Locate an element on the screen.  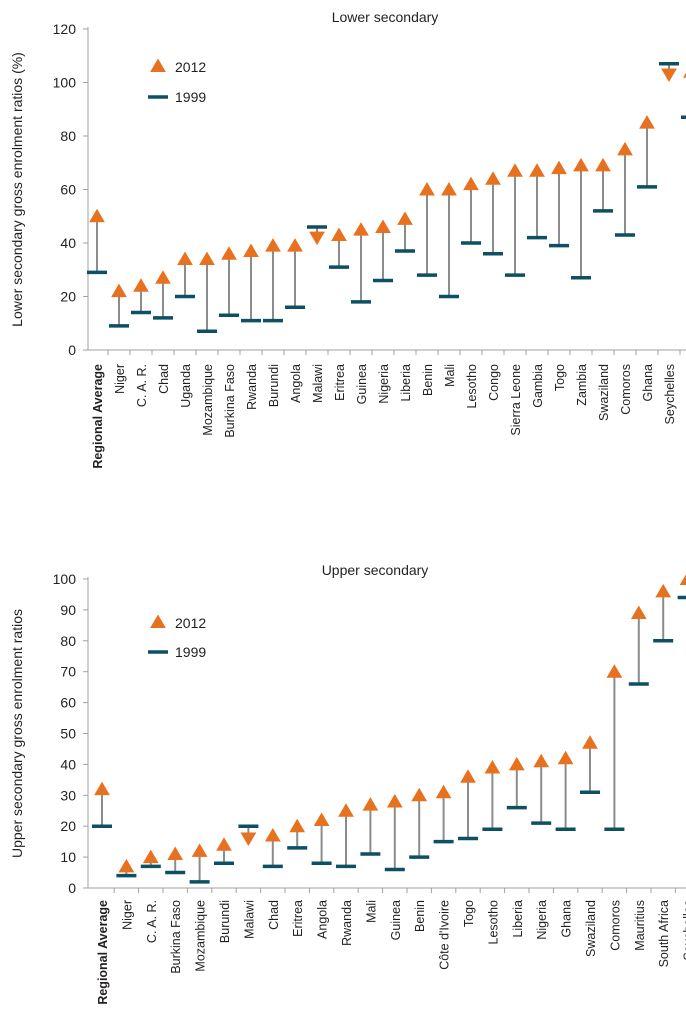
y-tick-label: 20 is located at coordinates (68, 297).